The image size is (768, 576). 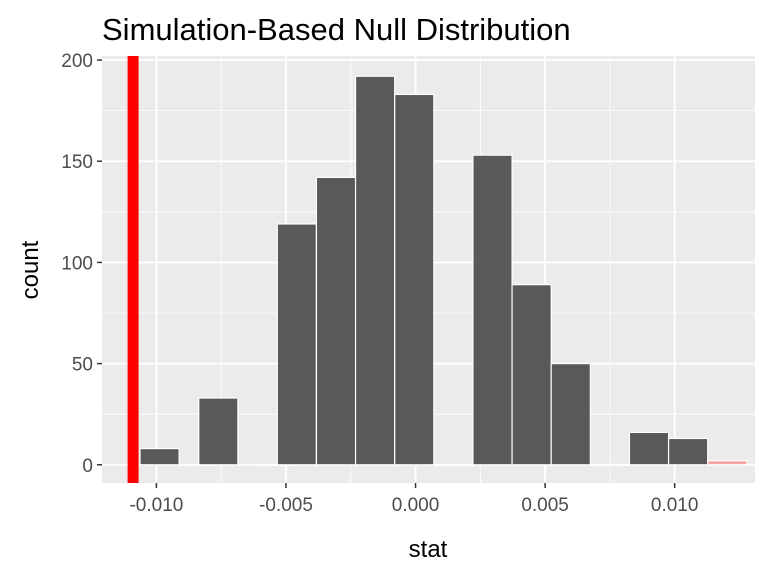 What do you see at coordinates (30, 269) in the screenshot?
I see `y-axis-title: count` at bounding box center [30, 269].